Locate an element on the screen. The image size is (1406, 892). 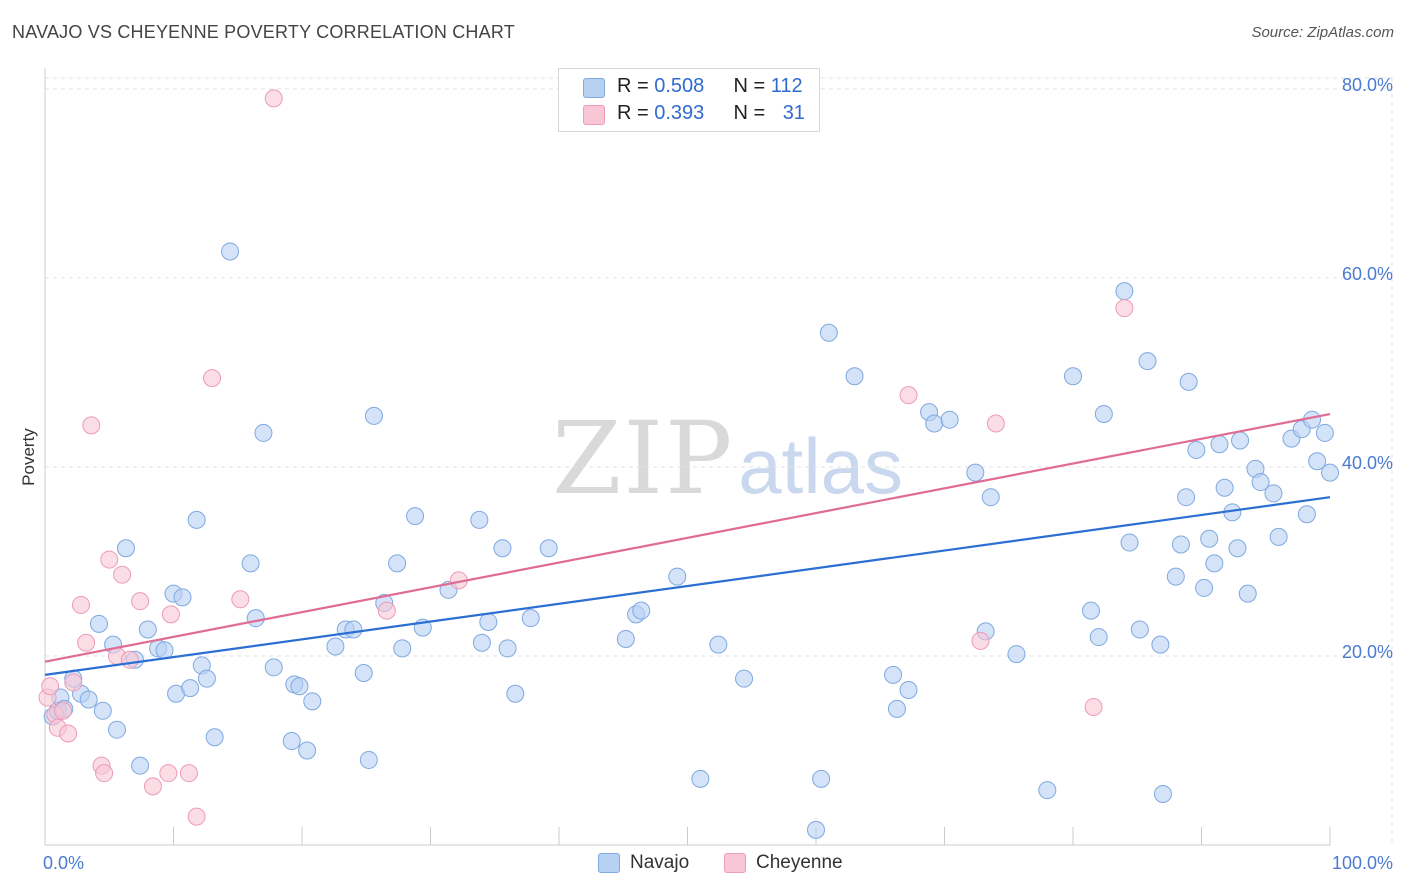
legend-r-value: 0.393 is located at coordinates (679, 113).